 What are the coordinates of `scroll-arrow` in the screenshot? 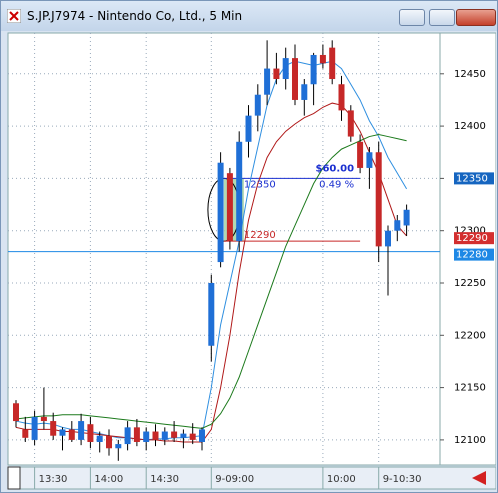 It's located at (479, 478).